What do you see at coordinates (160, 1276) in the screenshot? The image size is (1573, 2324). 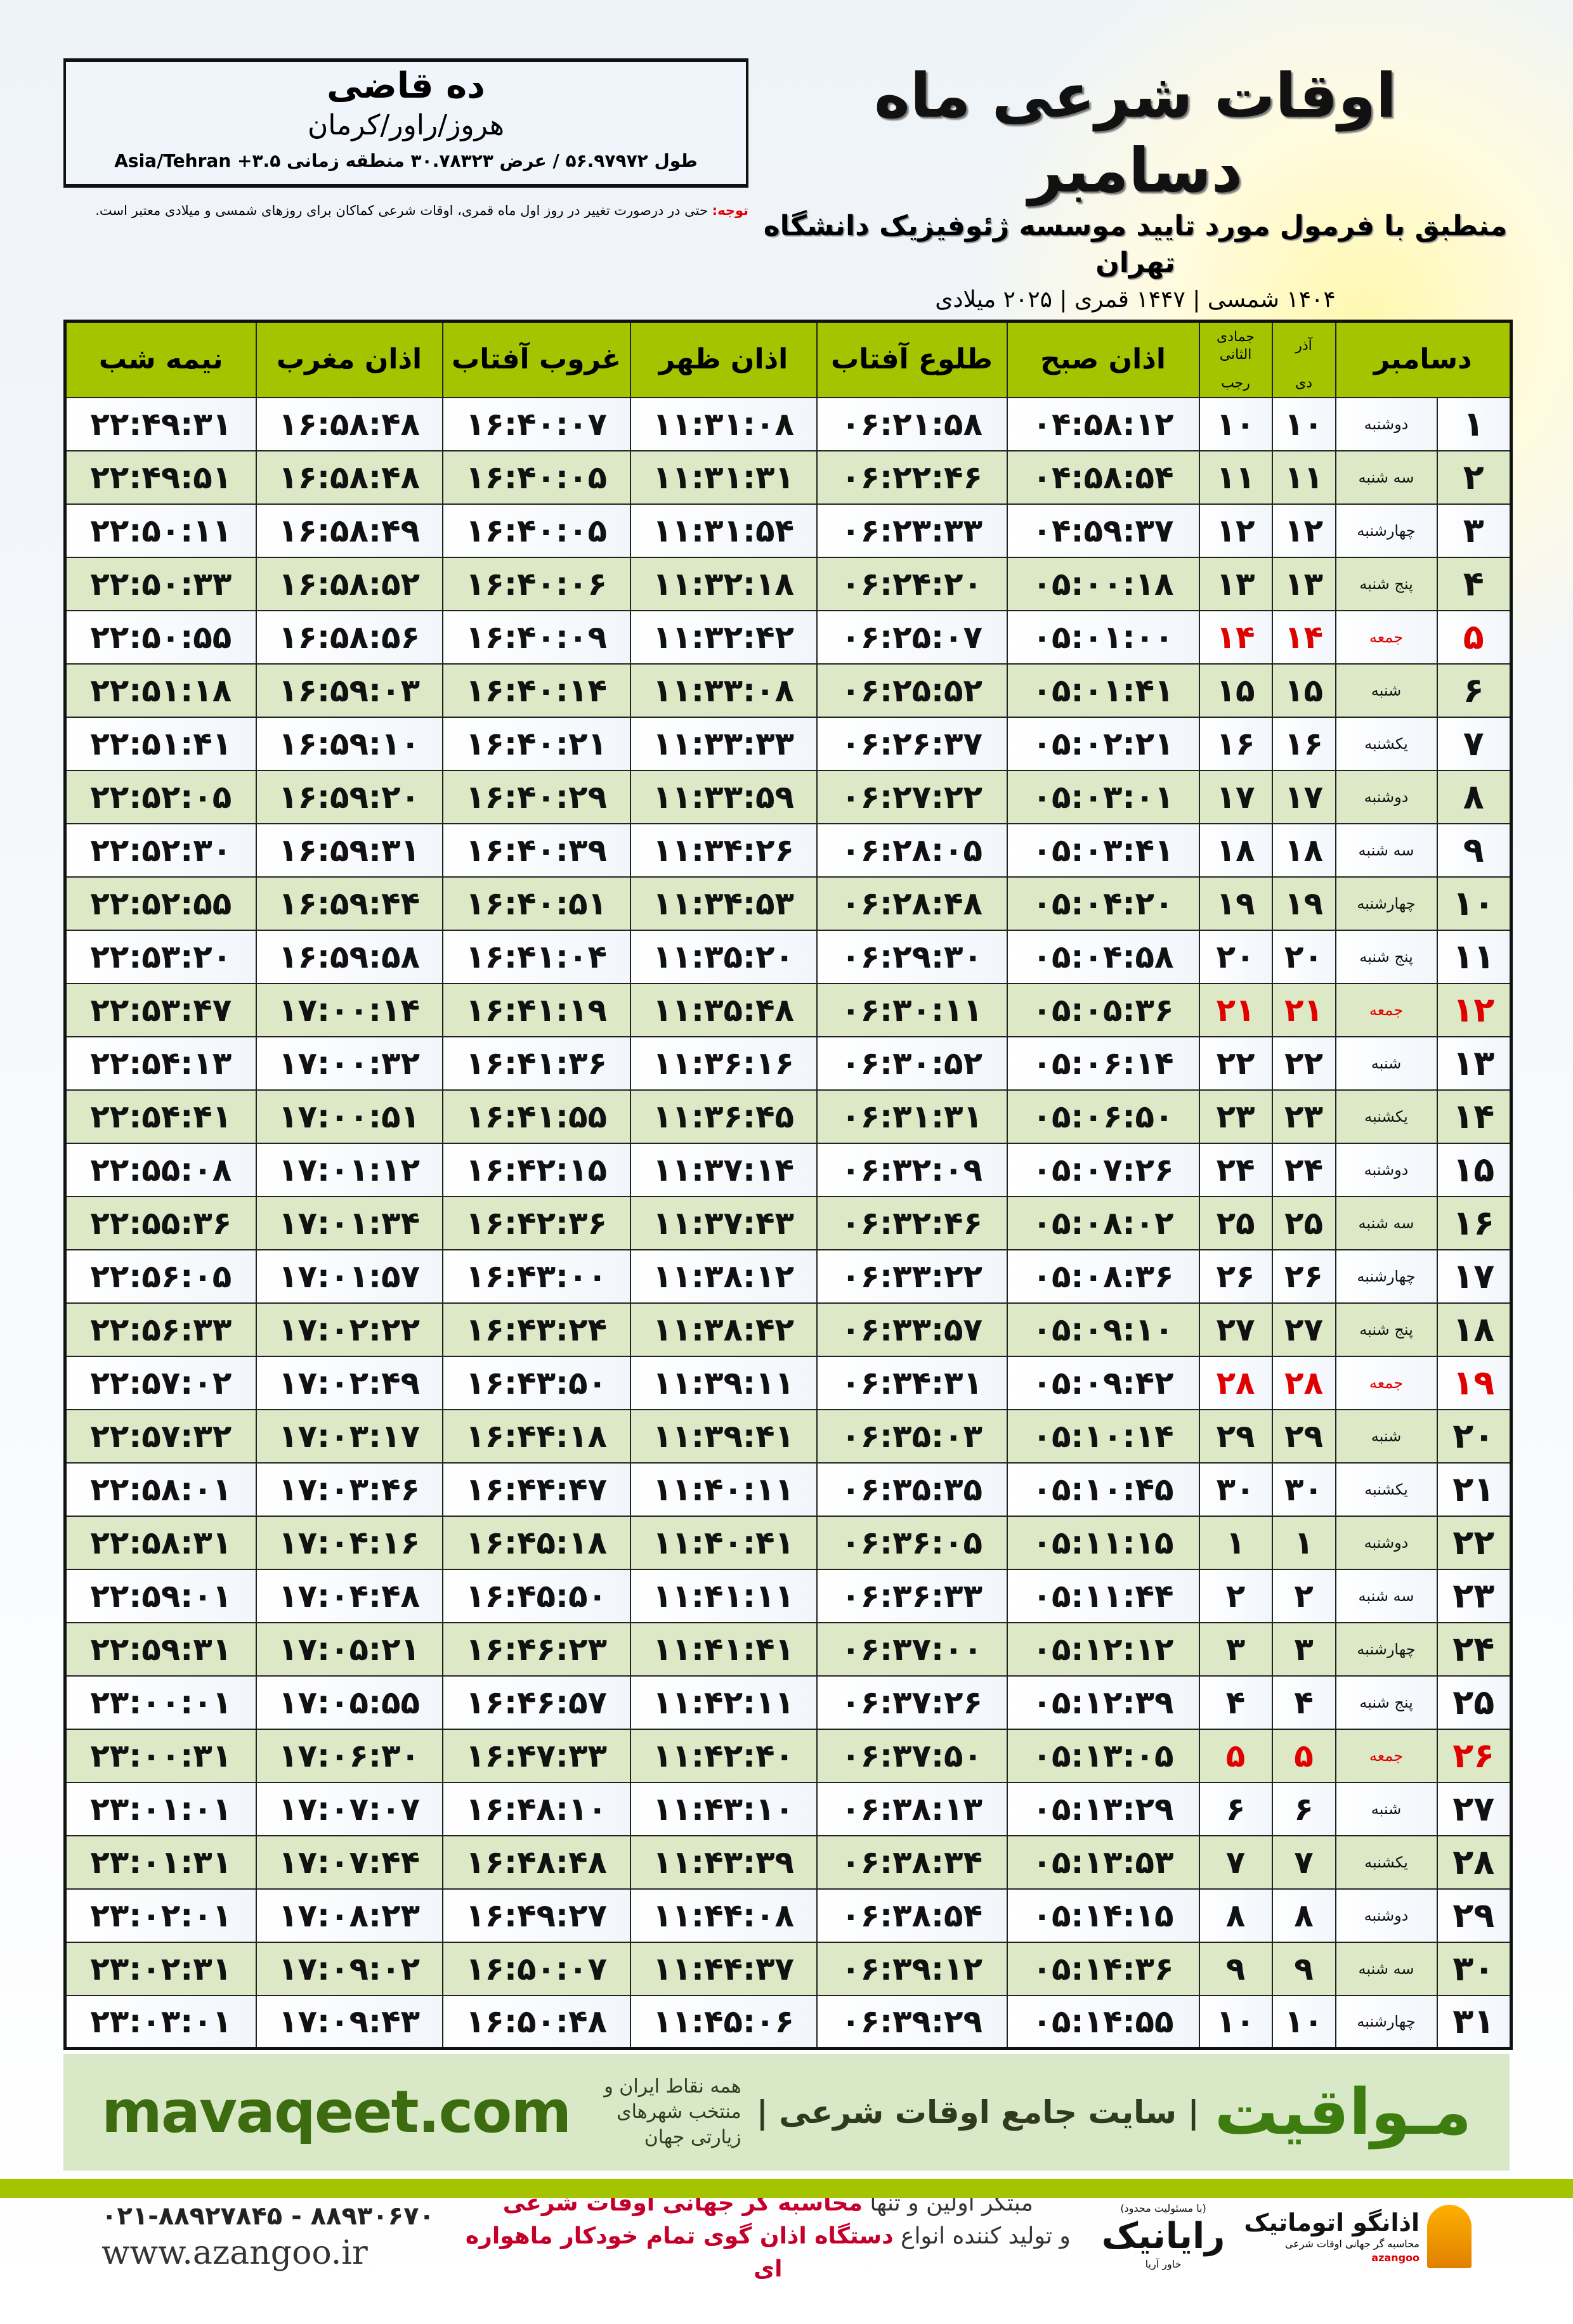 I see `midnight-time: ۲۲:۵۶:۰۵` at bounding box center [160, 1276].